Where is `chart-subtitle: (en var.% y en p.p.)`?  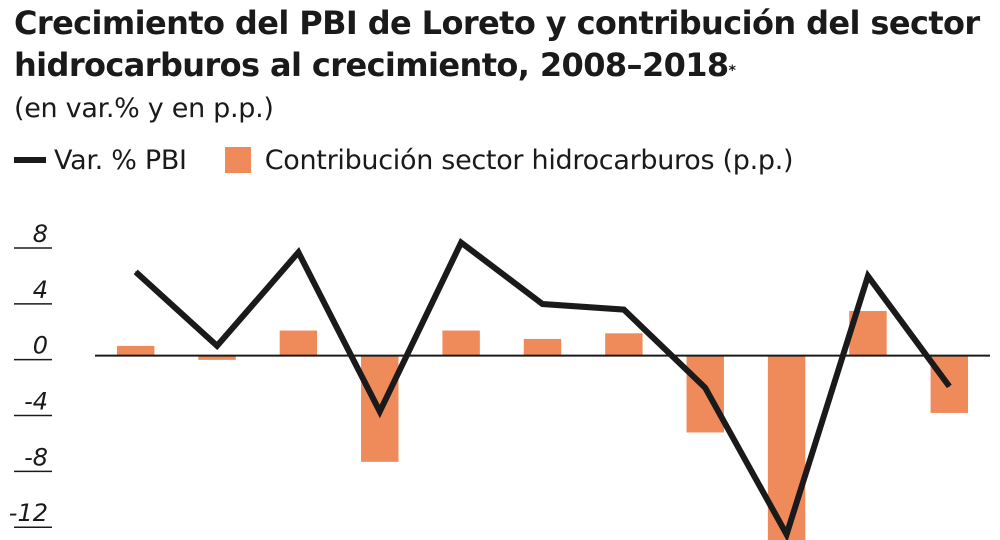
chart-subtitle: (en var.% y en p.p.) is located at coordinates (144, 108).